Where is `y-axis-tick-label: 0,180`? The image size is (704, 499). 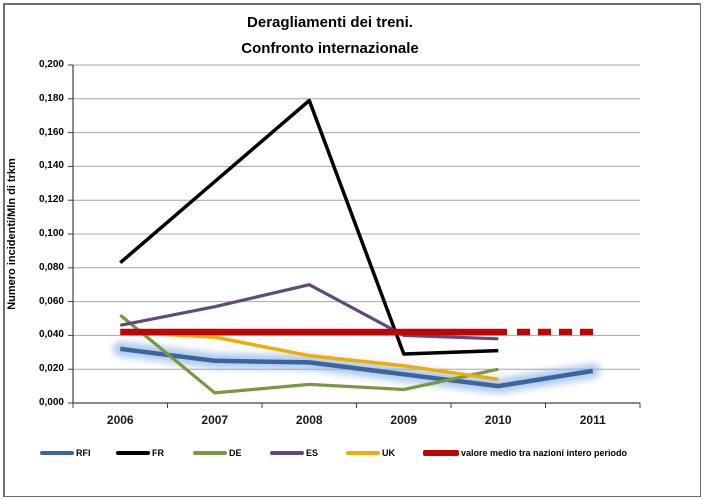
y-axis-tick-label: 0,180 is located at coordinates (51, 98).